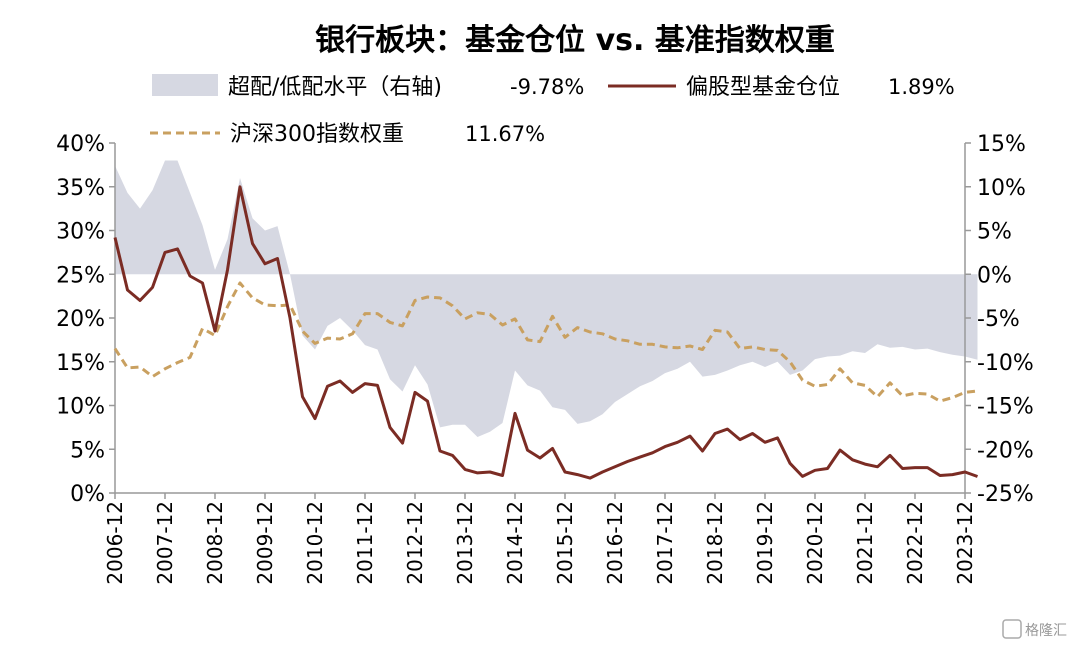 The image size is (1080, 648). What do you see at coordinates (80, 188) in the screenshot?
I see `y-left-tick-label: 35%` at bounding box center [80, 188].